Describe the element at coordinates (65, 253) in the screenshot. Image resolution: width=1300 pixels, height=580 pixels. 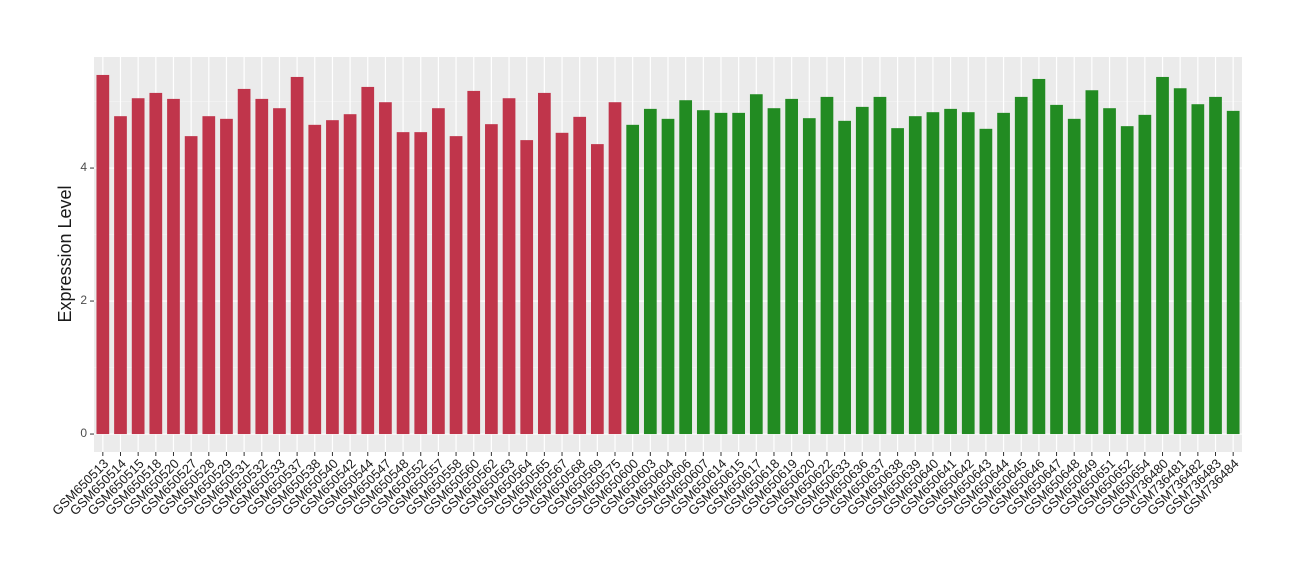
I see `y-axis-title: Expression Level` at that location.